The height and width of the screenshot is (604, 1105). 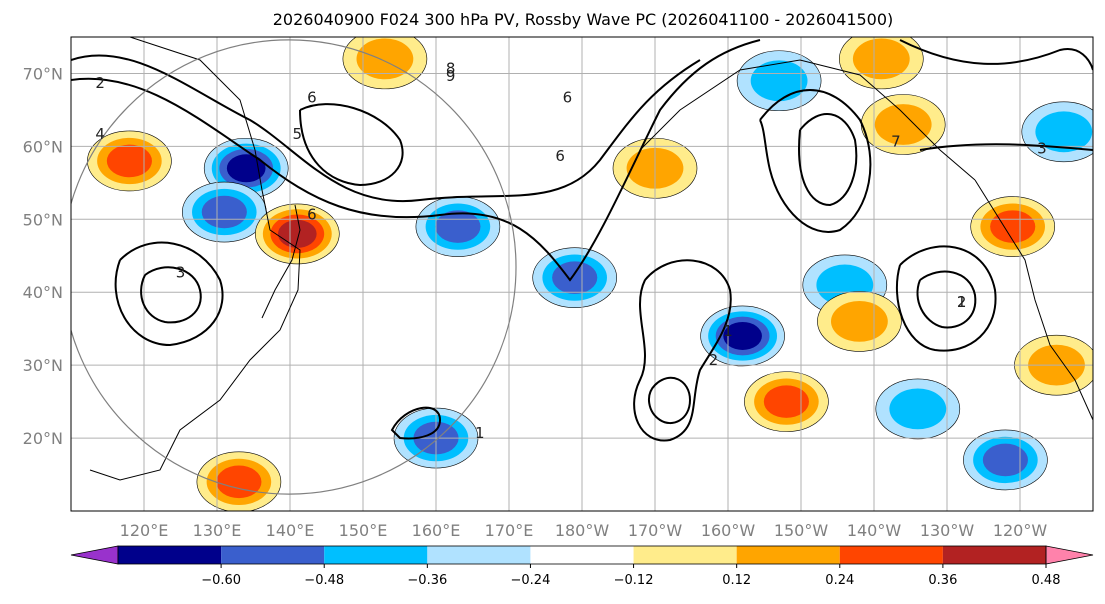 What do you see at coordinates (1046, 580) in the screenshot?
I see `colorbar-tick-label: 0.48` at bounding box center [1046, 580].